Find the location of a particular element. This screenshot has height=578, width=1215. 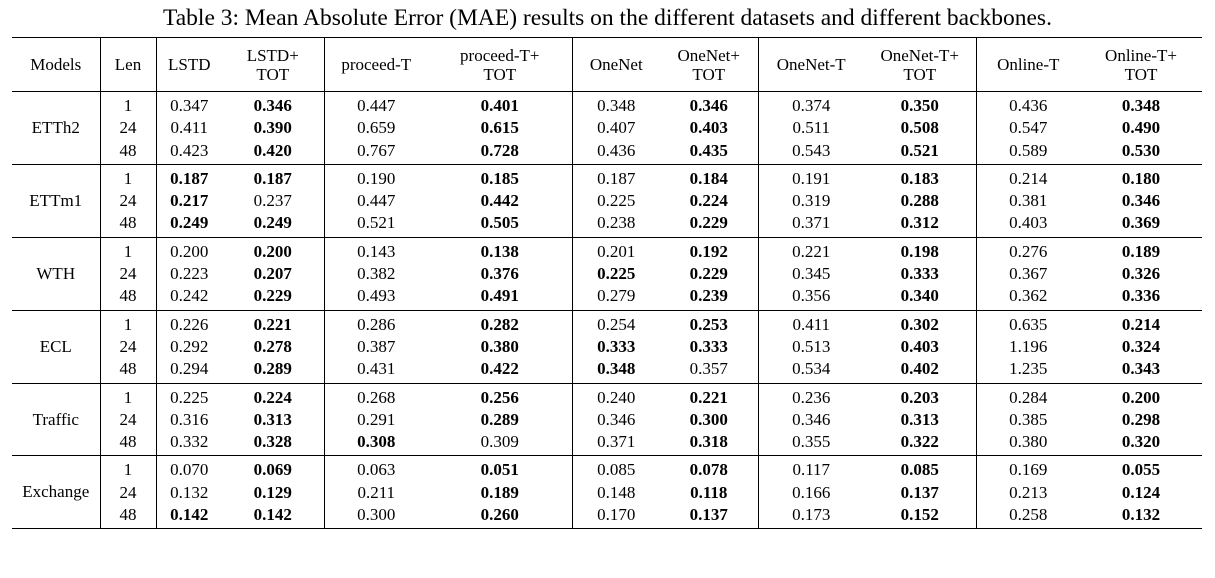

column-header-lstd-tot: LSTD+ TOT is located at coordinates (273, 64).